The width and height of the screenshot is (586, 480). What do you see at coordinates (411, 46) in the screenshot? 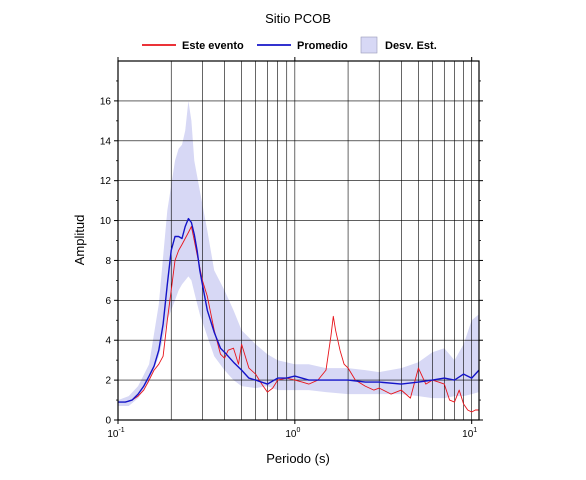
I see `legend-label: Desv. Est.` at bounding box center [411, 46].